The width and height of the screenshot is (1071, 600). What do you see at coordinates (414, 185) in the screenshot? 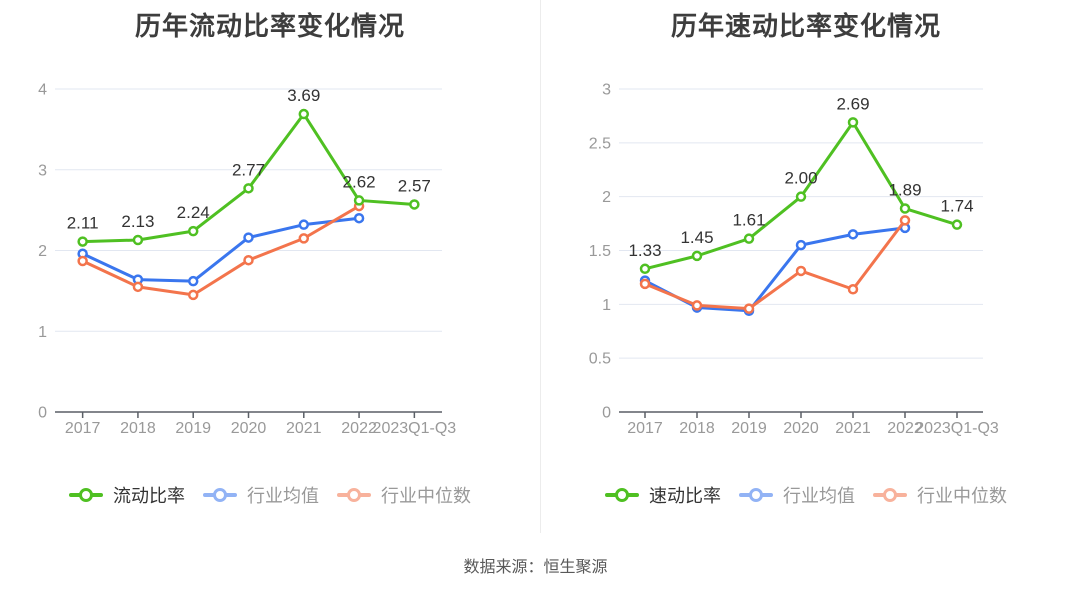
I see `value-label: 2.57` at bounding box center [414, 185].